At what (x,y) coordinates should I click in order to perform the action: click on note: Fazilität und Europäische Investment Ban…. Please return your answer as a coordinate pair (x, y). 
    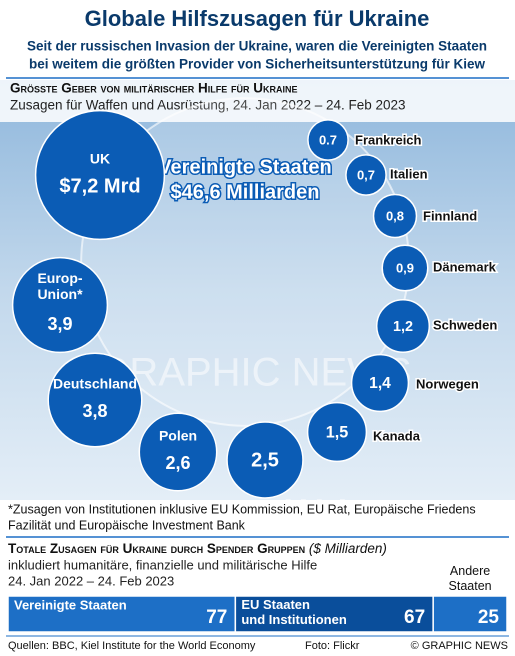
    Looking at the image, I should click on (127, 525).